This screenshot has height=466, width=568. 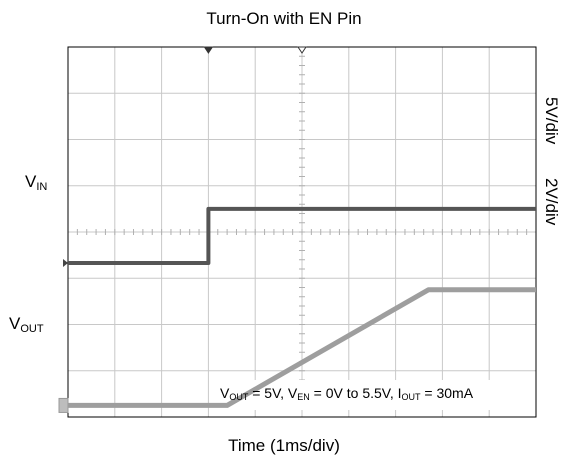 I want to click on x-axis-label: Time (1ms/div), so click(x=284, y=445).